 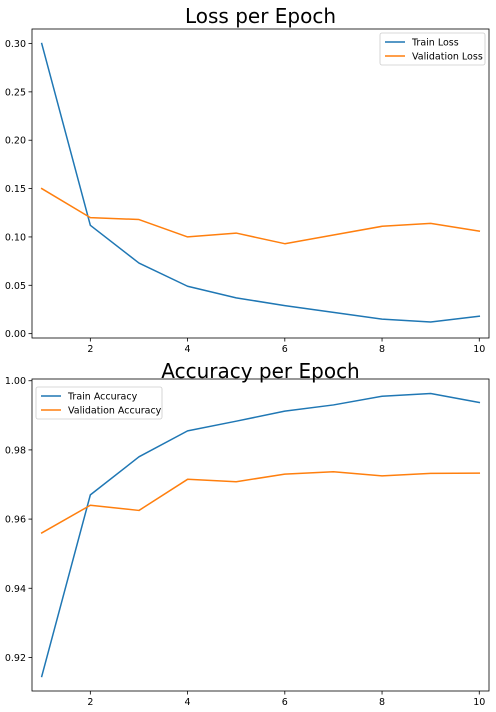 I want to click on loss-y-tick-label: 0.10, so click(x=15, y=237).